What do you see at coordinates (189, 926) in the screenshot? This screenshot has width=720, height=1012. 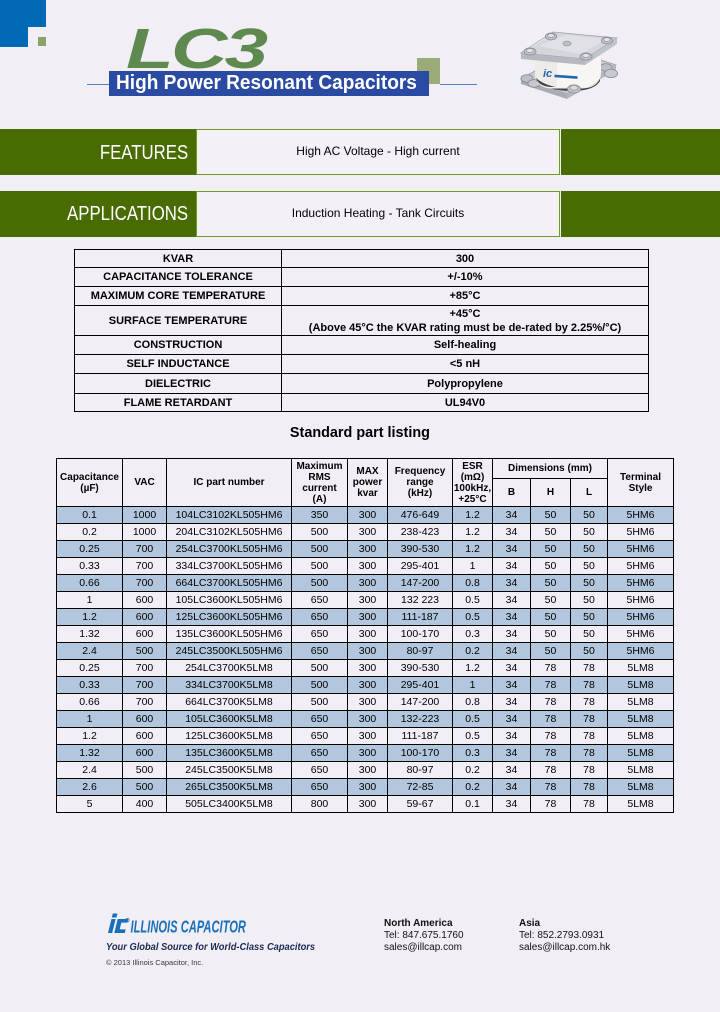 I see `svg-text: ILLINOIS CAPACITOR` at bounding box center [189, 926].